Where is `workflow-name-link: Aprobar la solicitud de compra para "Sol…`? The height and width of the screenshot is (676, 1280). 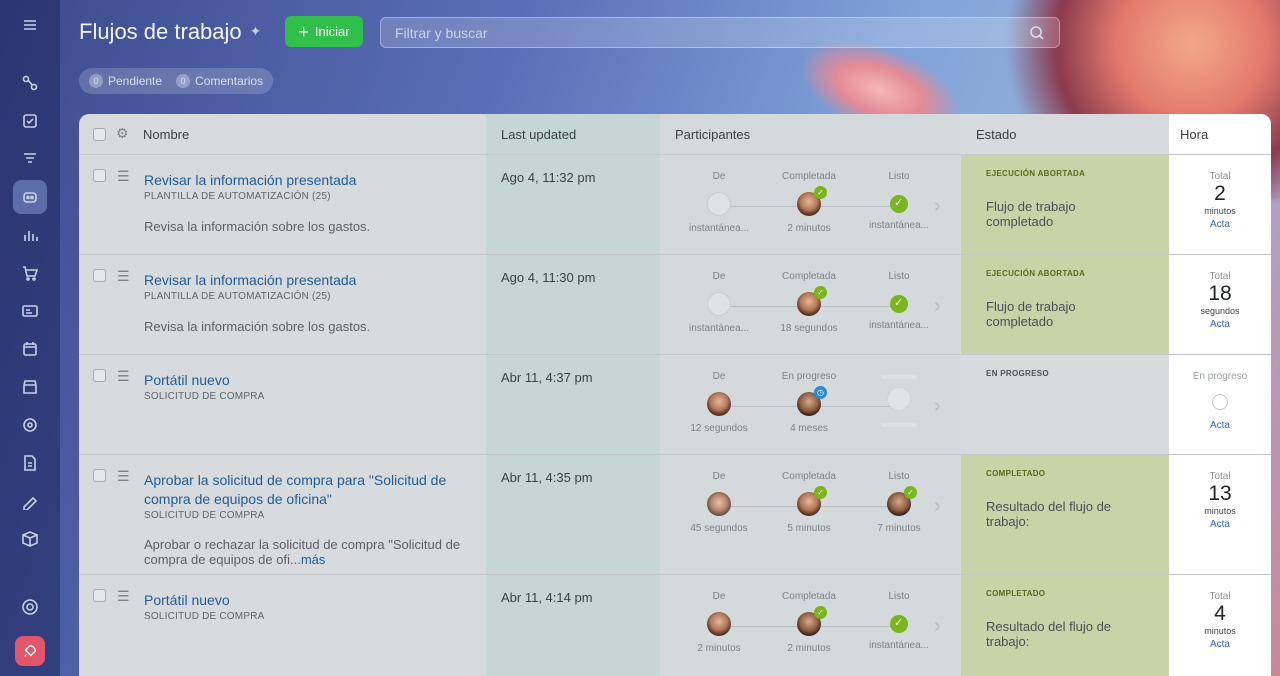 workflow-name-link: Aprobar la solicitud de compra para "Sol… is located at coordinates (295, 489).